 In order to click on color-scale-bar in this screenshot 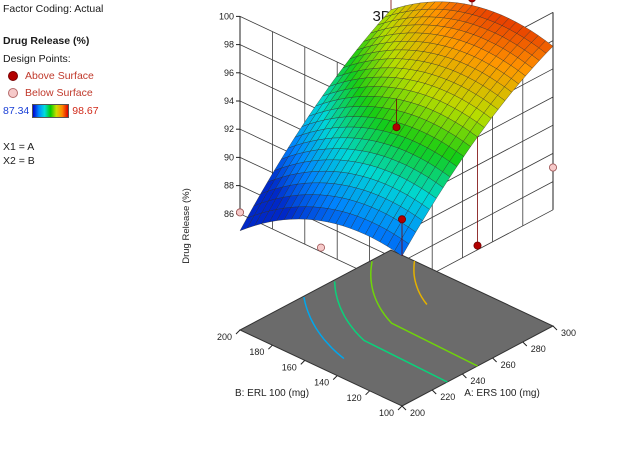, I will do `click(51, 111)`.